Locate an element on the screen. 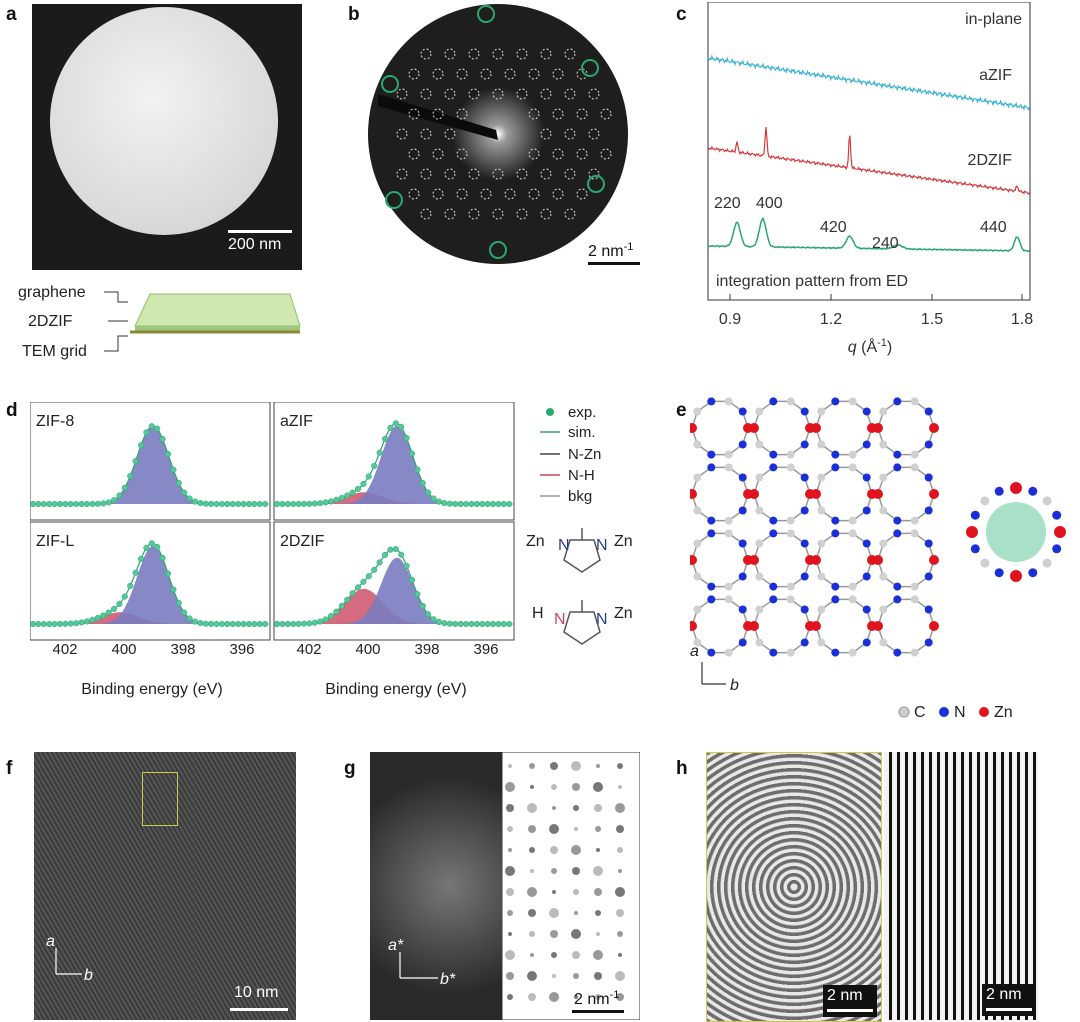 This screenshot has height=1022, width=1080. svg-text: H is located at coordinates (538, 613).